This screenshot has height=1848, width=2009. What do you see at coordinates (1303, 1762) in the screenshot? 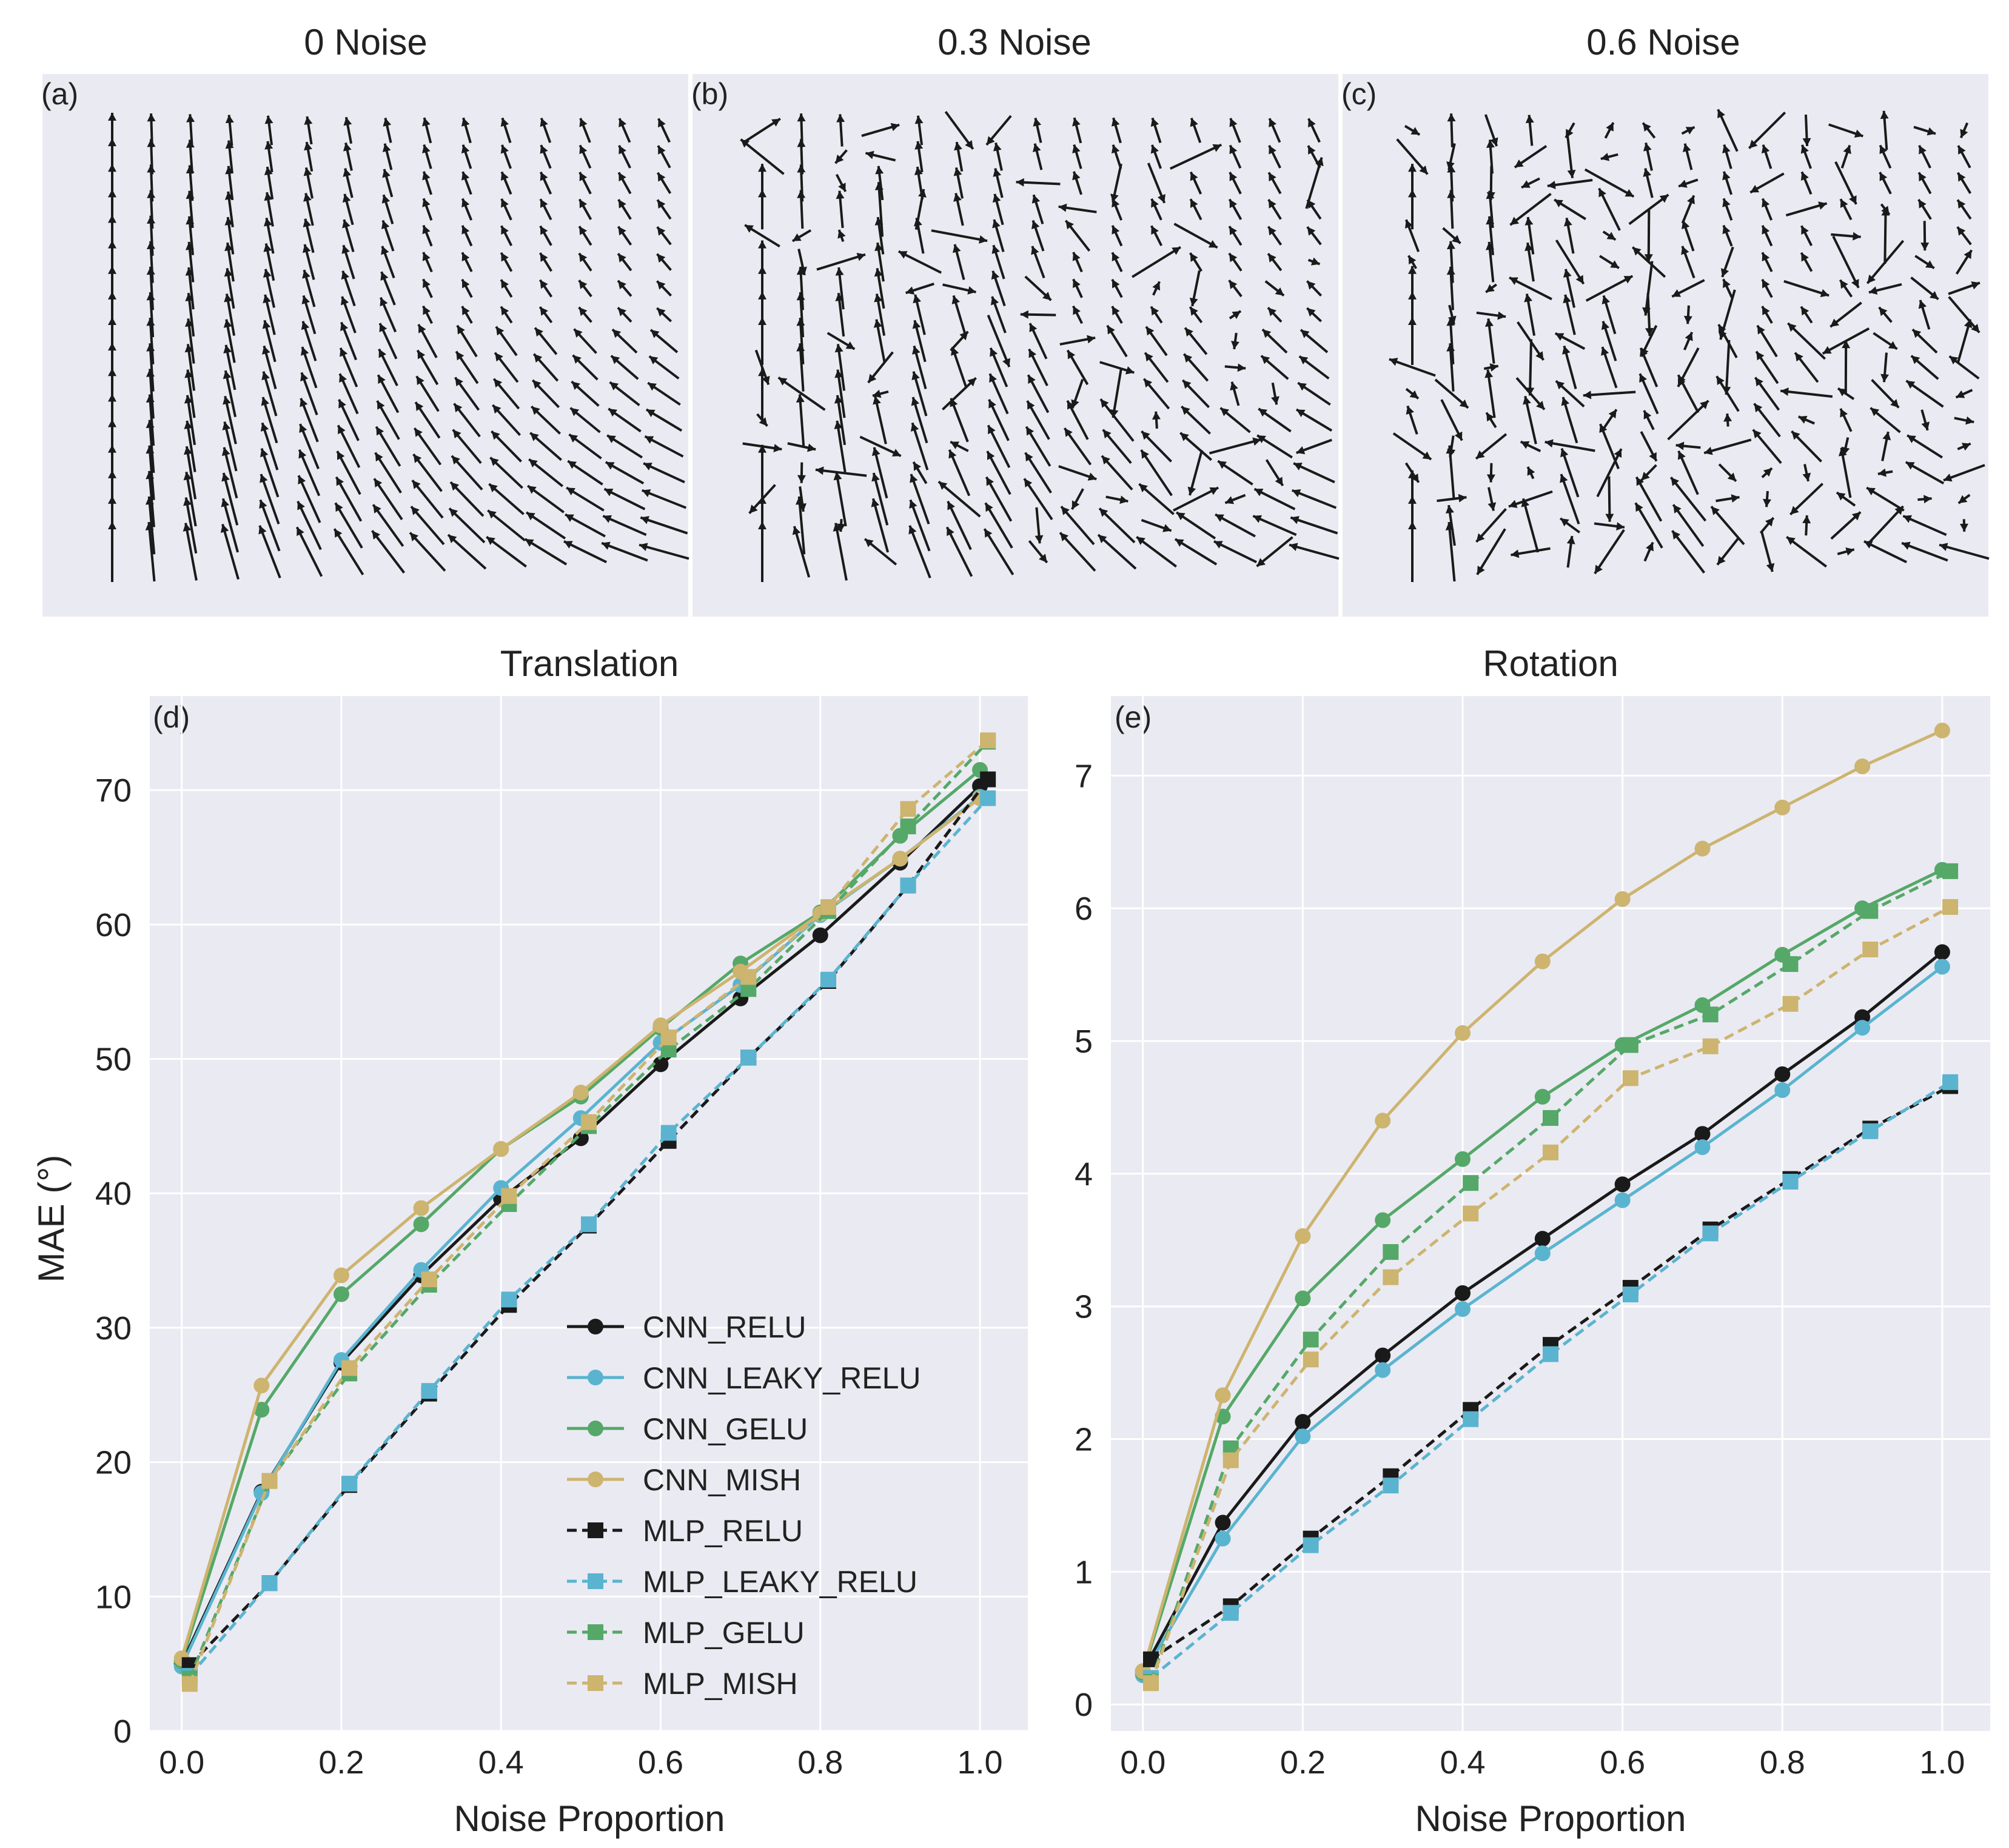
I see `x-tick-label: 0.2` at bounding box center [1303, 1762].